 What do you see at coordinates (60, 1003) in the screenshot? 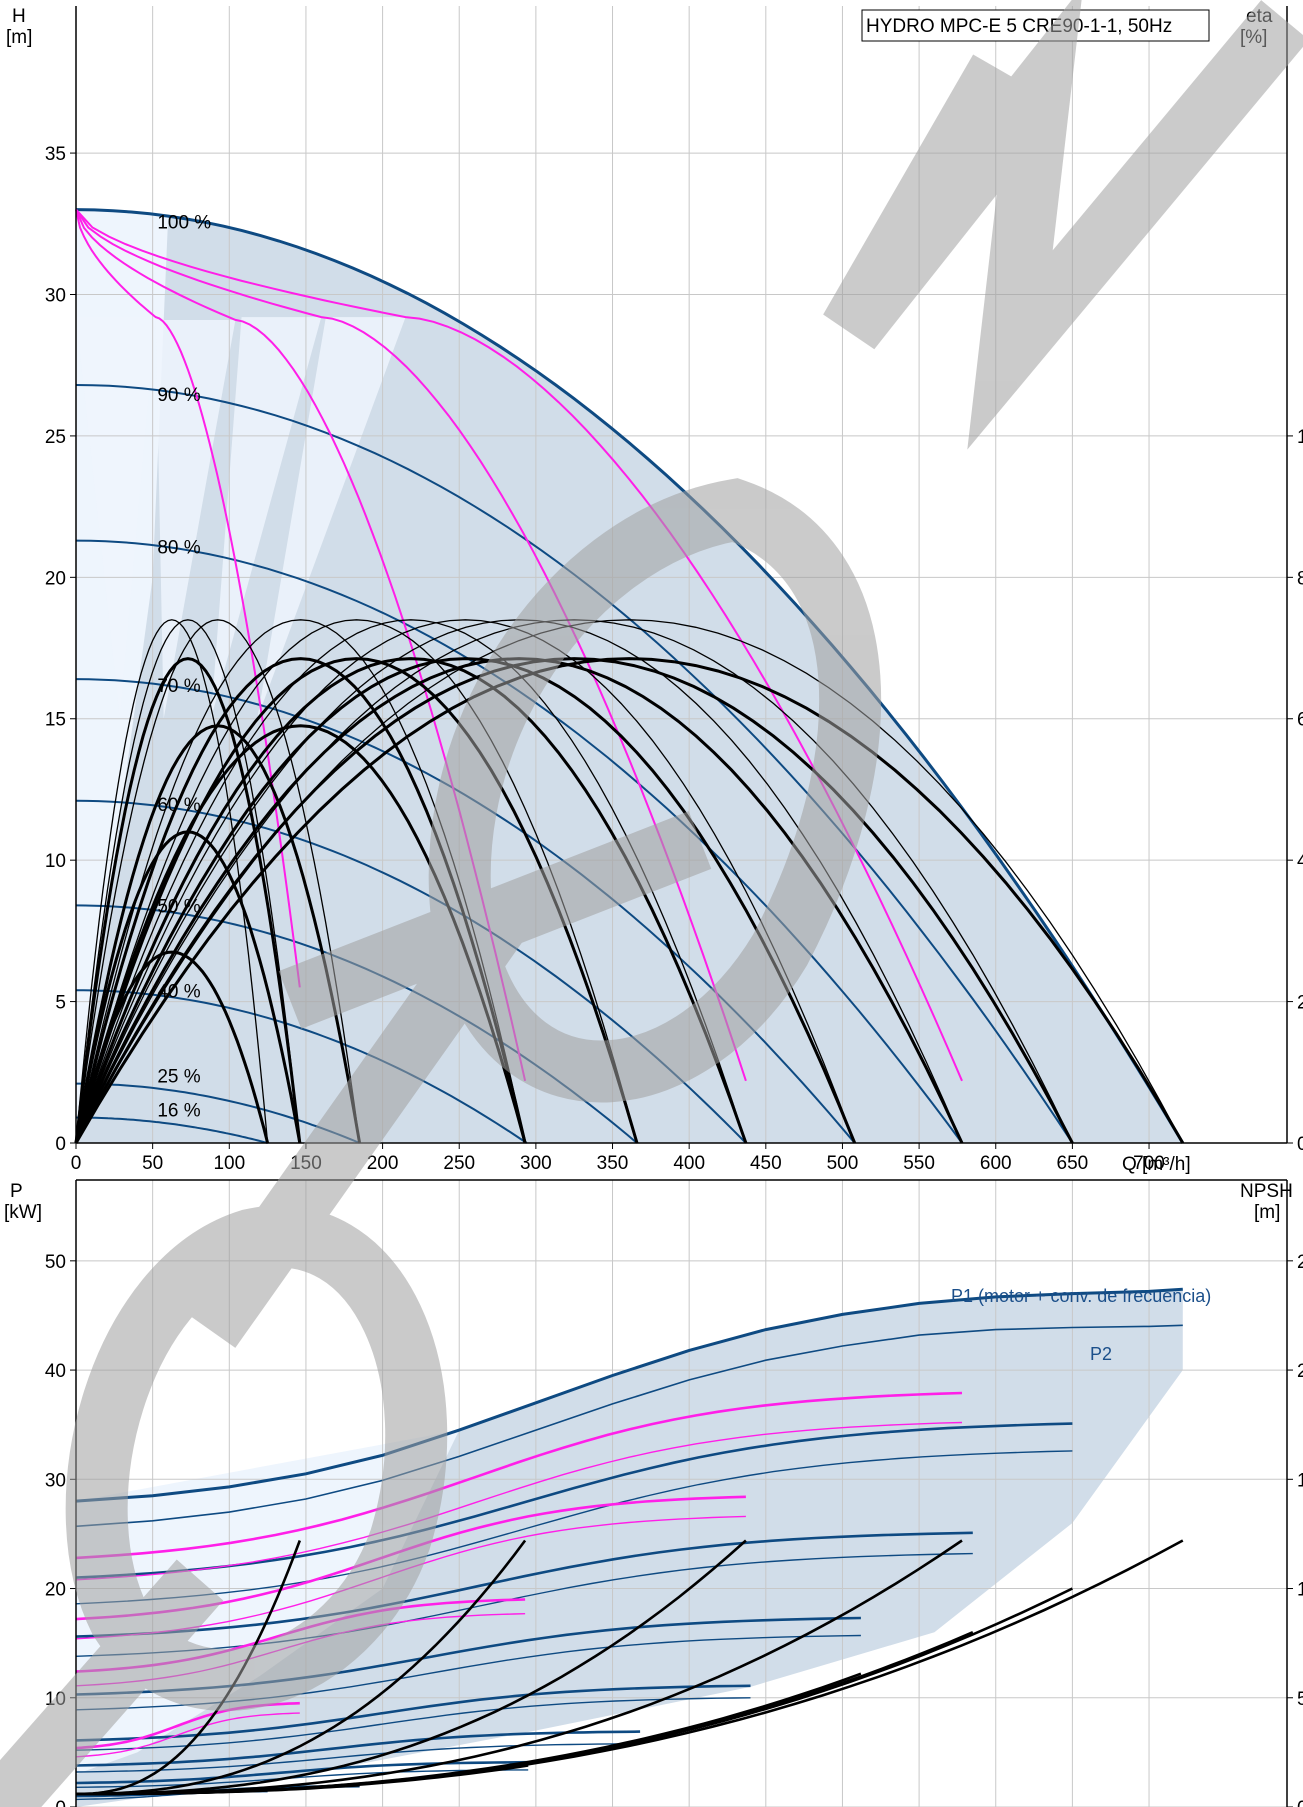
I see `y-tick-label: 5` at bounding box center [60, 1003].